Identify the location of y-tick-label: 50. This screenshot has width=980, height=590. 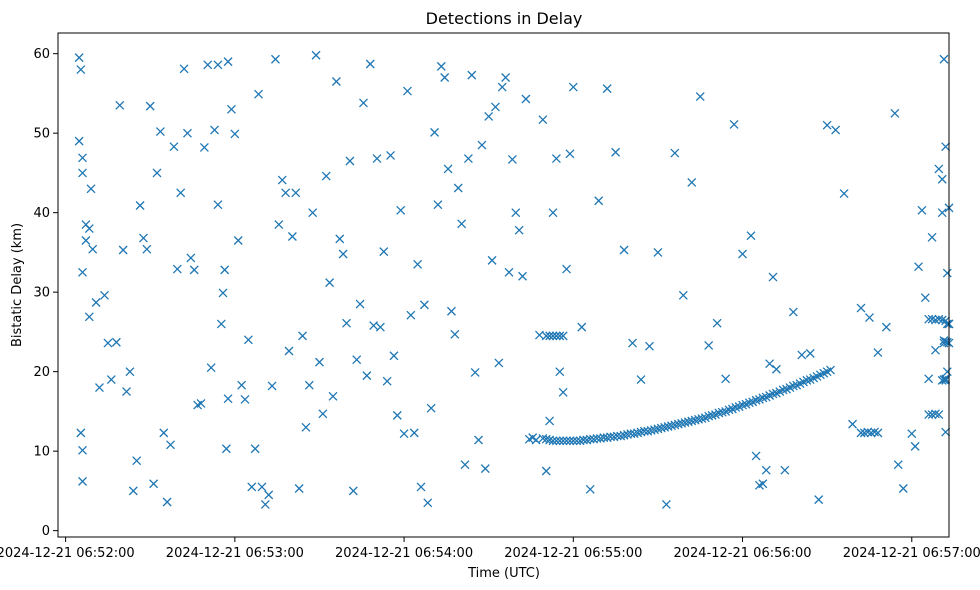
(41, 134).